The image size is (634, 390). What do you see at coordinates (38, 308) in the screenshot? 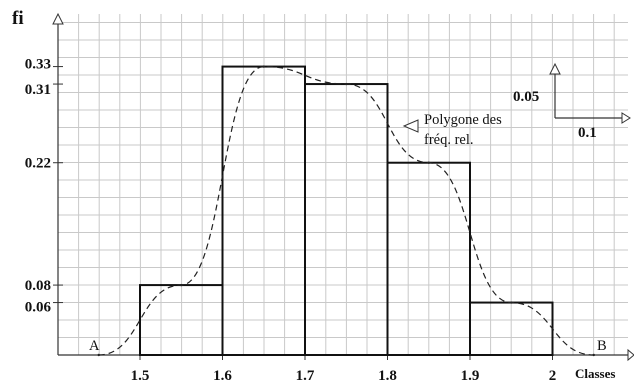
I see `y-tick-label: 0.06` at bounding box center [38, 308].